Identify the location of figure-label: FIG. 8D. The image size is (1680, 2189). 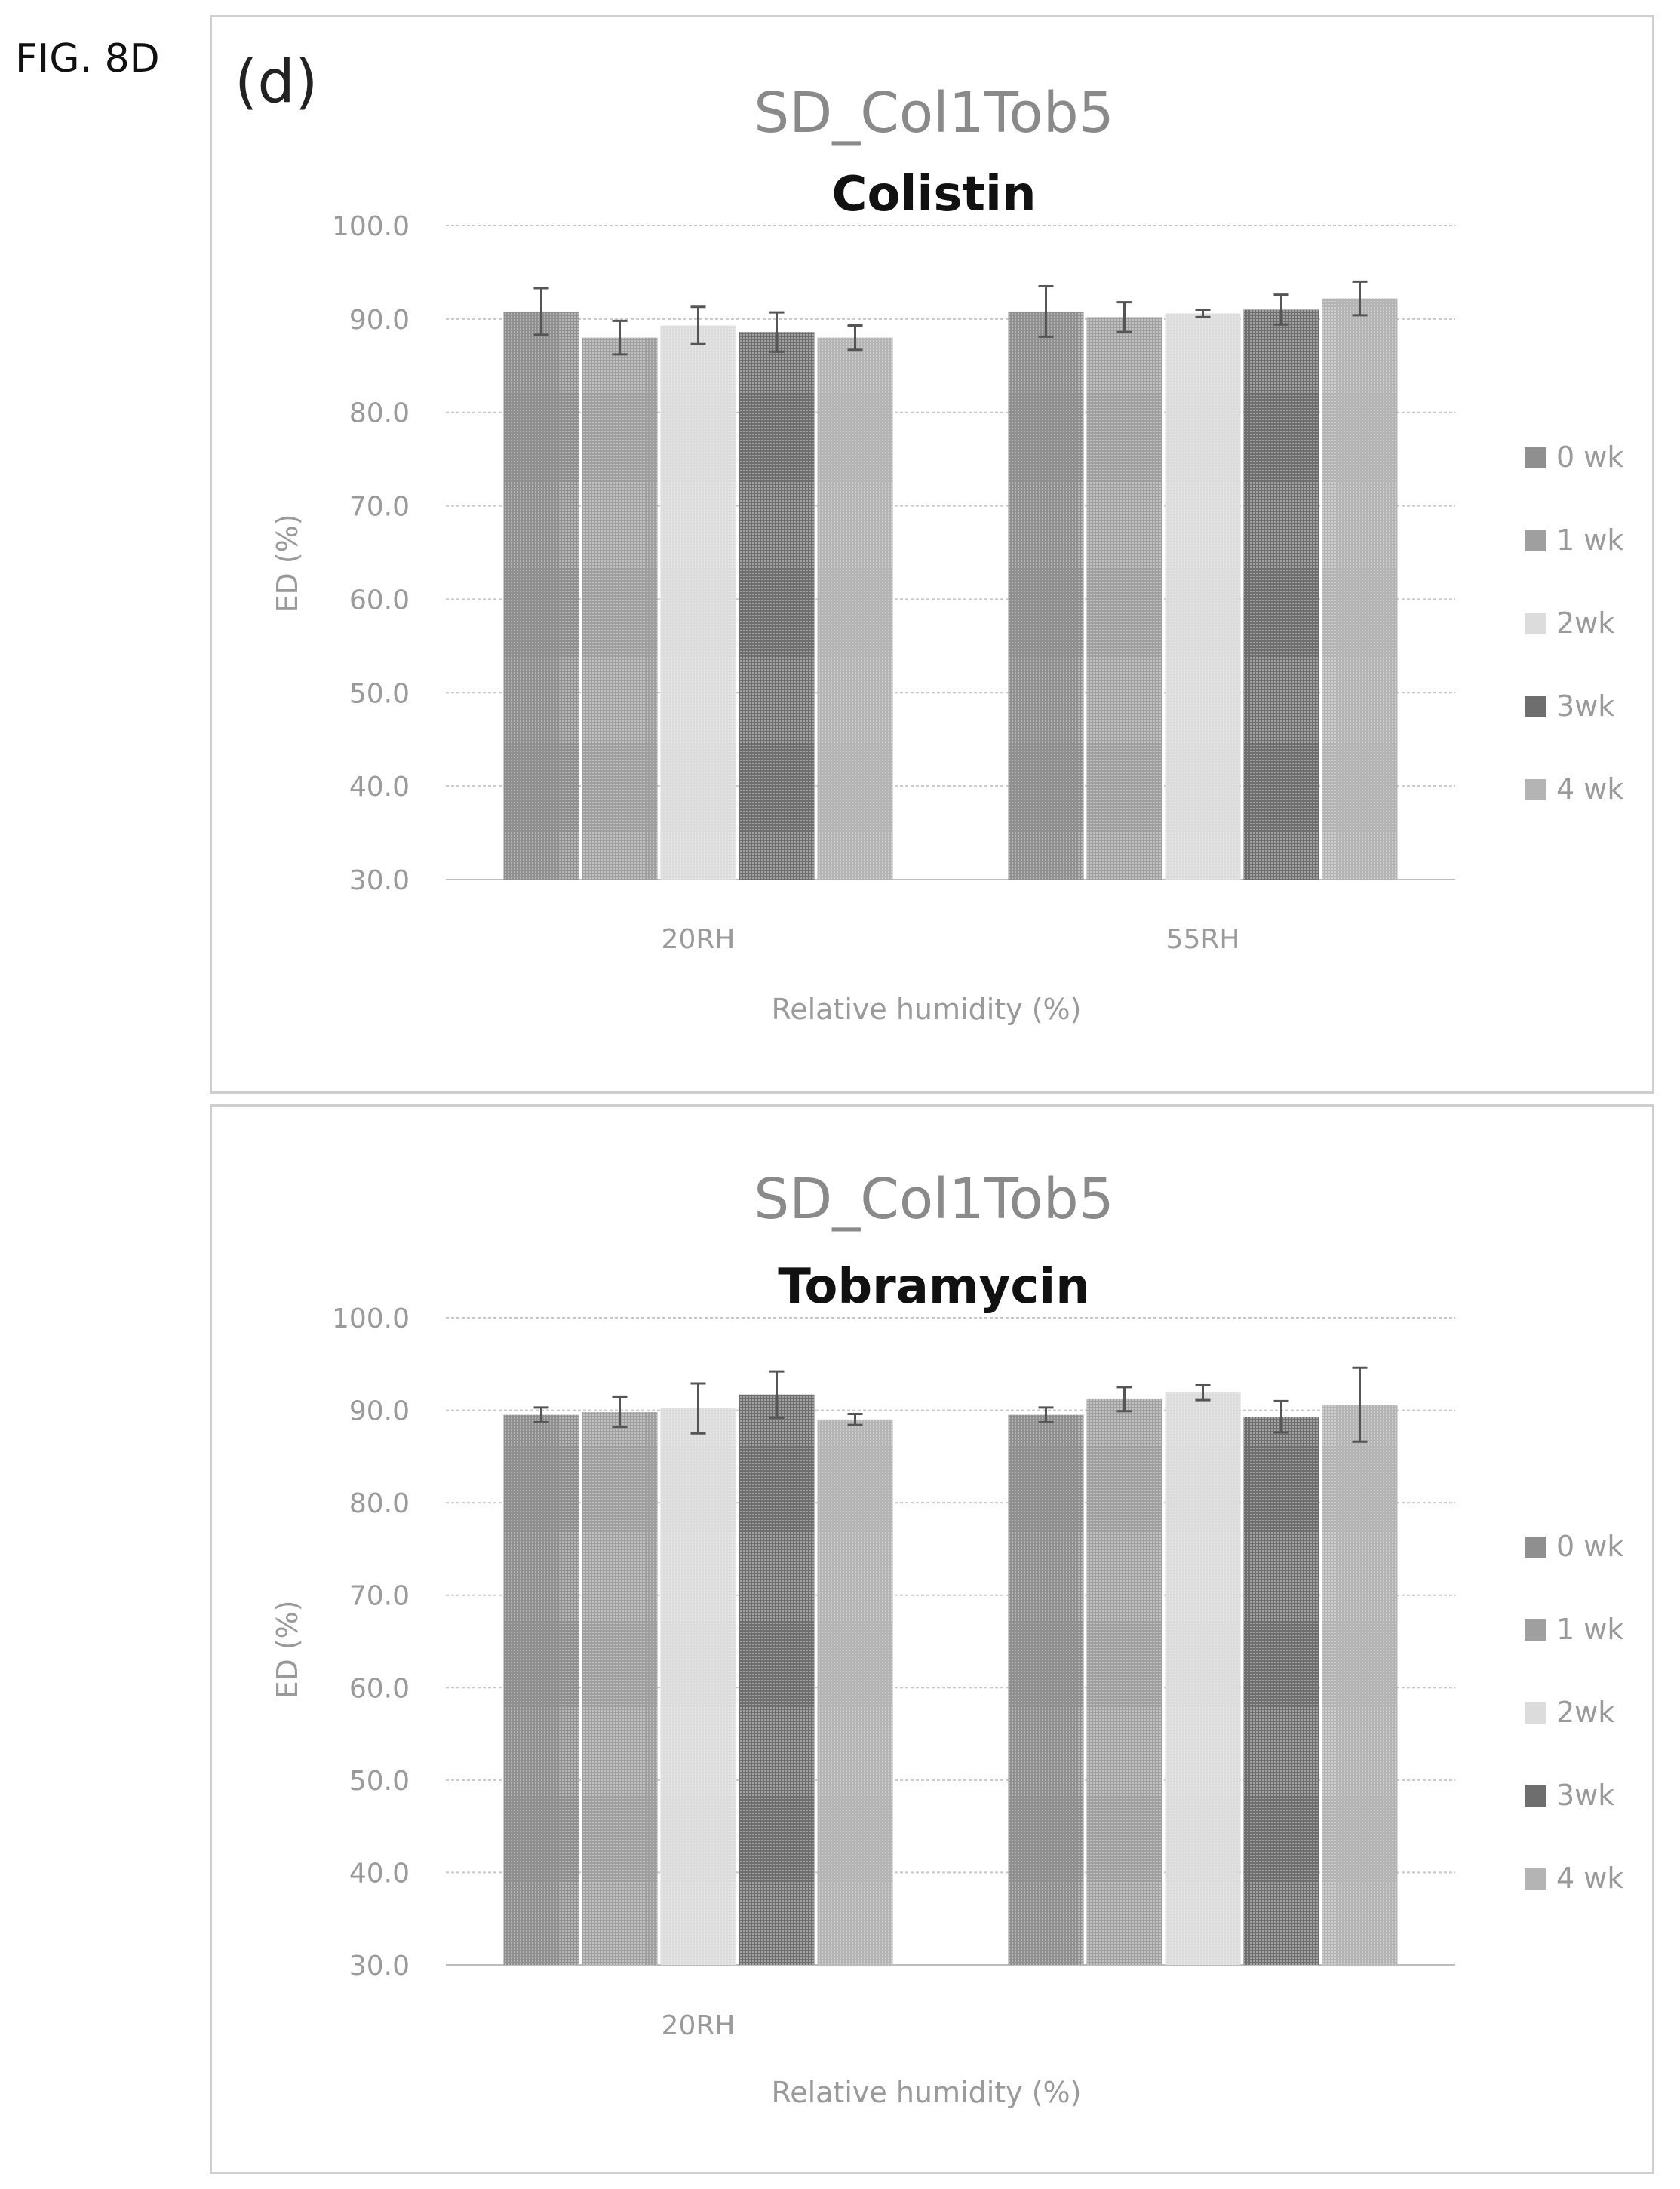
(87, 58).